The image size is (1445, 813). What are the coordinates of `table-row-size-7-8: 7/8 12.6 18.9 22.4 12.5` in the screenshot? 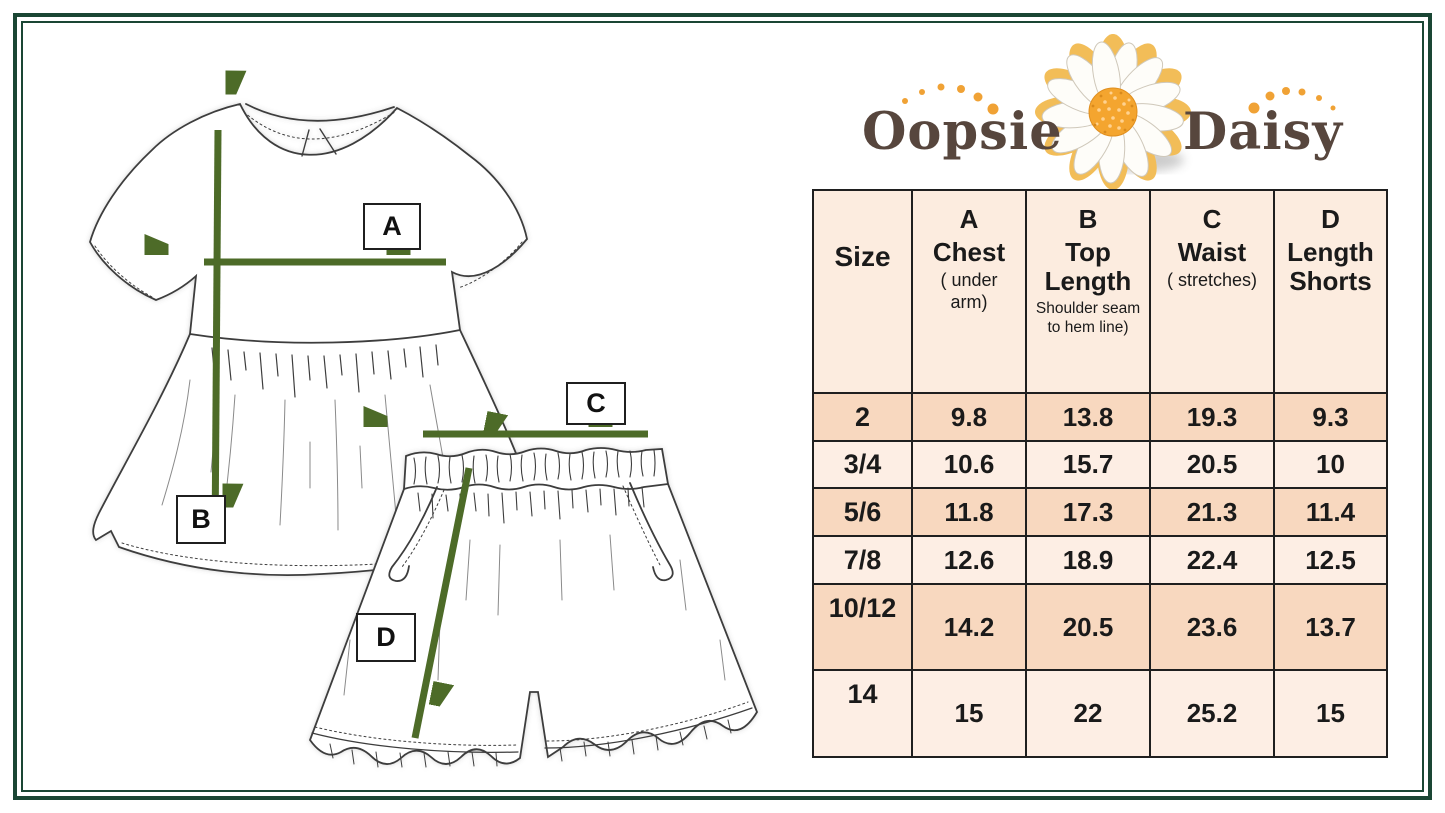 It's located at (1100, 560).